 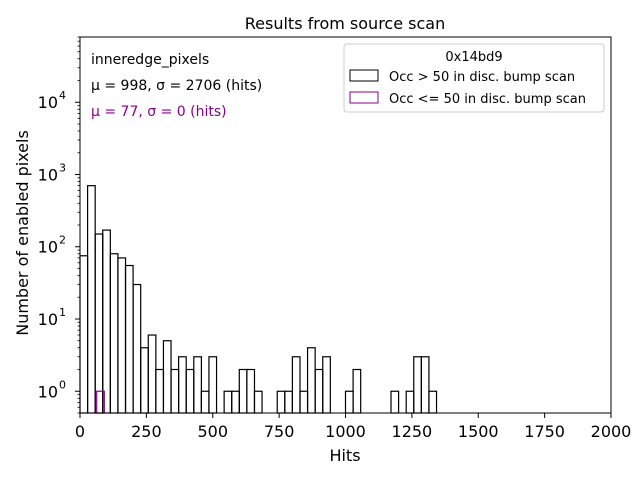 What do you see at coordinates (611, 431) in the screenshot?
I see `x-tick-label: 2000` at bounding box center [611, 431].